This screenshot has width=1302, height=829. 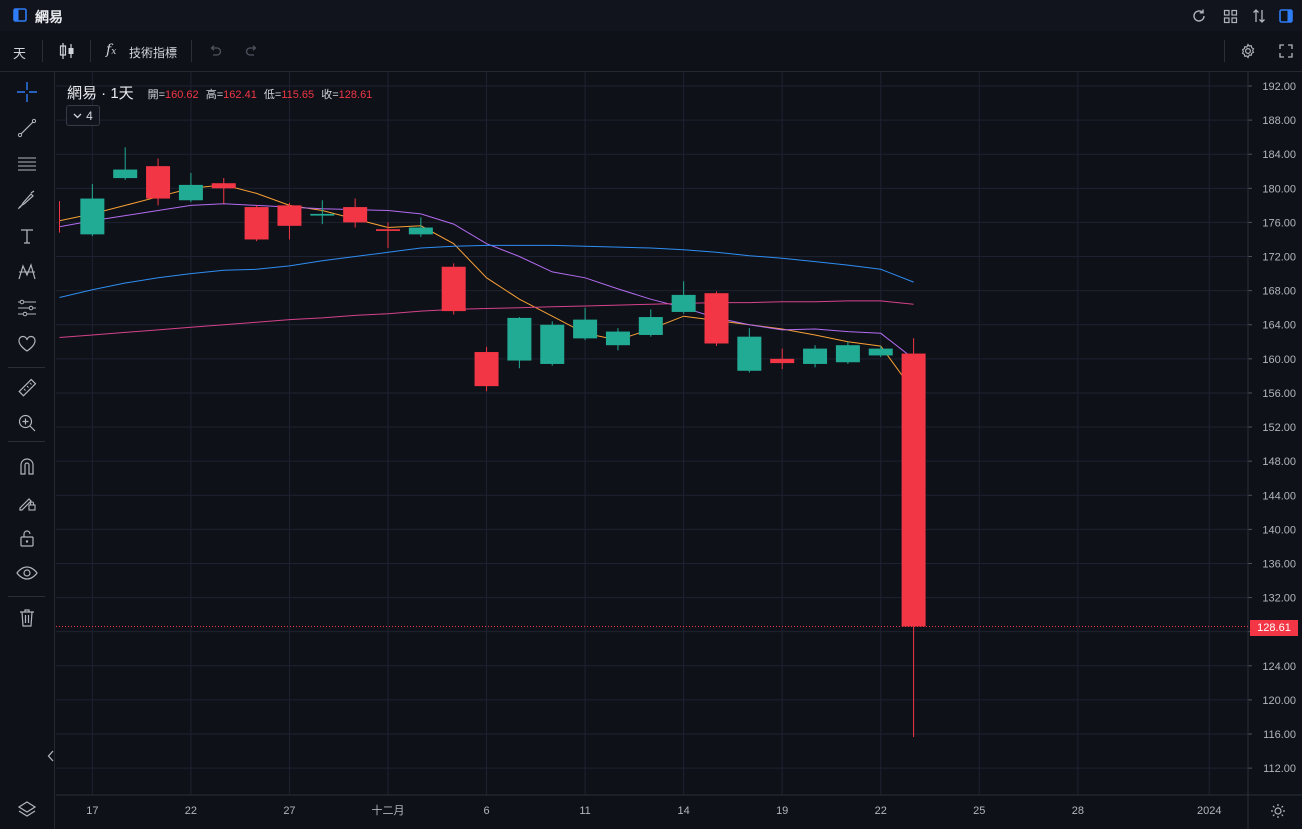 What do you see at coordinates (1279, 292) in the screenshot?
I see `y-tick-label: 168.00` at bounding box center [1279, 292].